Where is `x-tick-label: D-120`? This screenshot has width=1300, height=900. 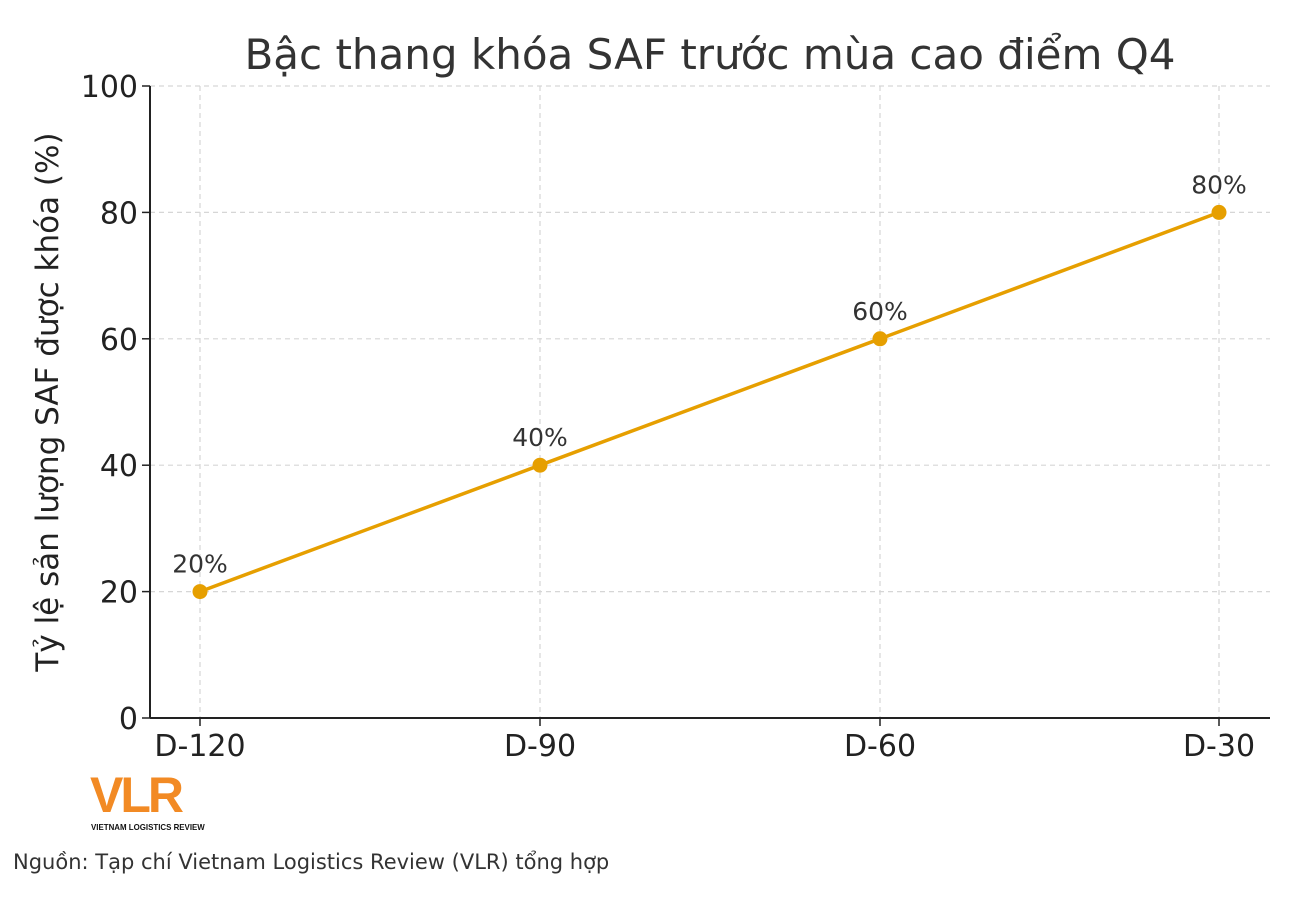 x-tick-label: D-120 is located at coordinates (199, 746).